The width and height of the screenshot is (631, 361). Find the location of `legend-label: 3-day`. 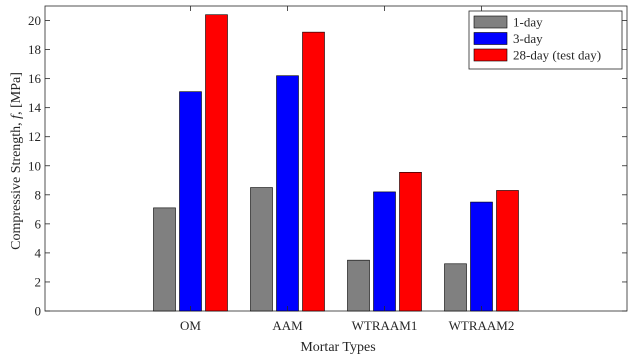

legend-label: 3-day is located at coordinates (528, 38).